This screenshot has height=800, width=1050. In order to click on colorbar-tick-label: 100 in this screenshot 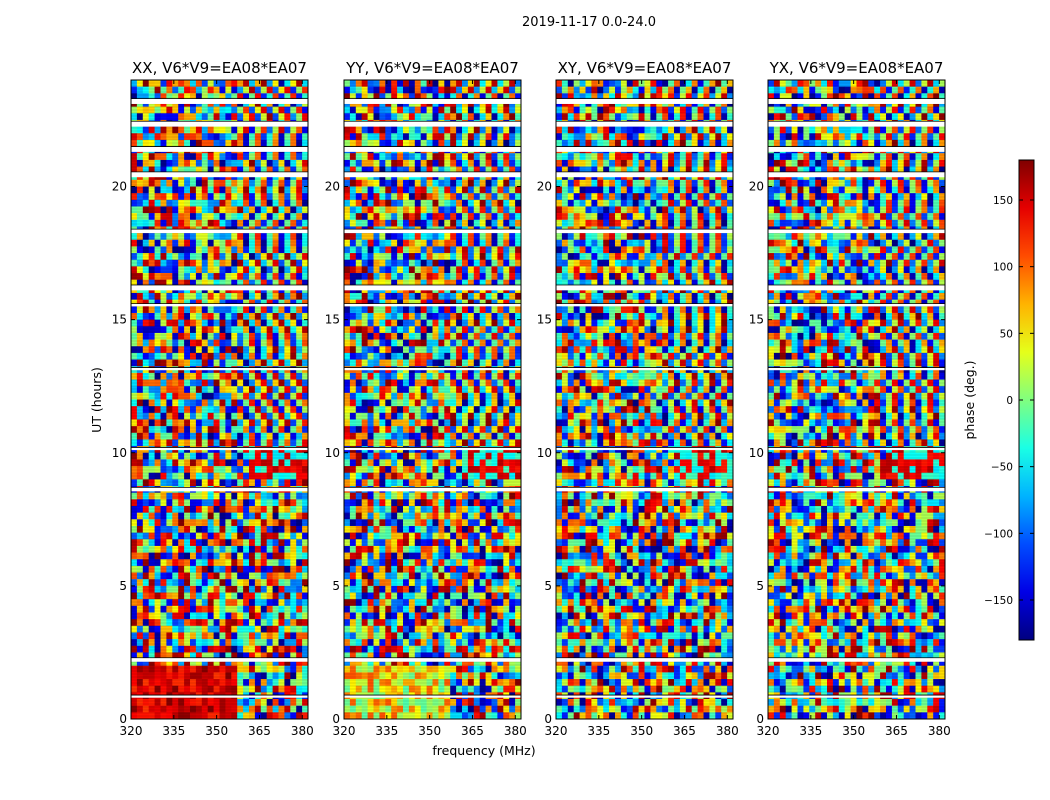, I will do `click(1003, 268)`.